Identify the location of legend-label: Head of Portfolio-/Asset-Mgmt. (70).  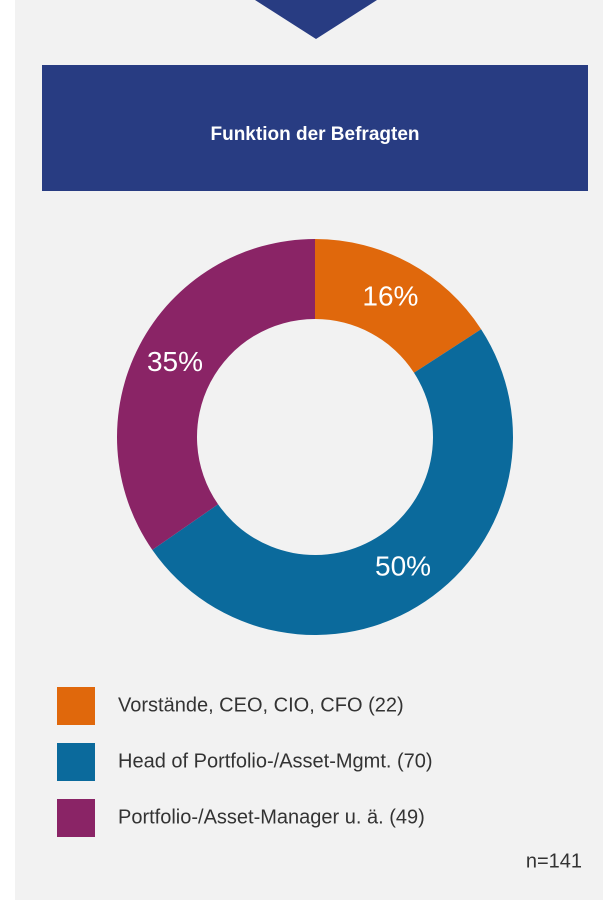
(275, 761).